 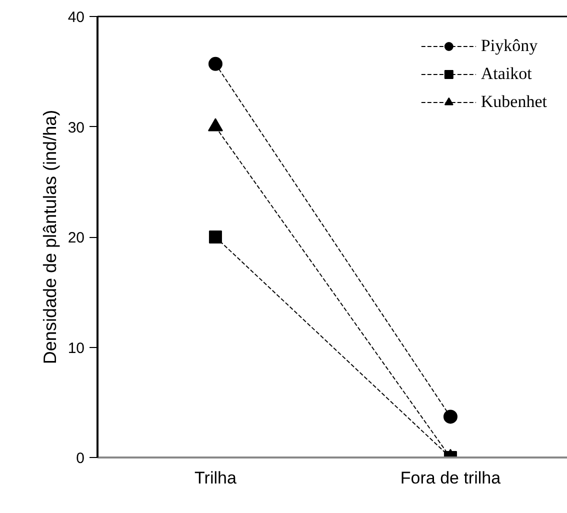 What do you see at coordinates (80, 458) in the screenshot?
I see `y-tick-label: 0` at bounding box center [80, 458].